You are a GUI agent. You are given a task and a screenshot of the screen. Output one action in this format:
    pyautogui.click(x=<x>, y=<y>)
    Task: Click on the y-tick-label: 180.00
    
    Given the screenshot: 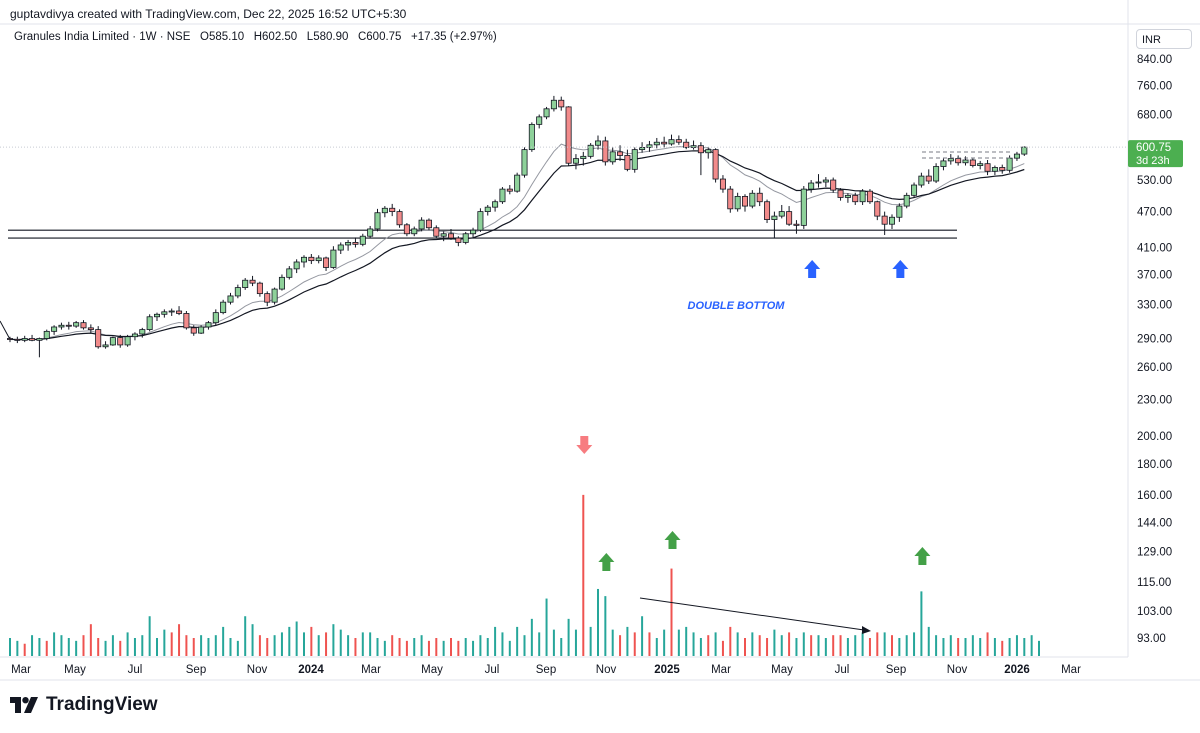 What is the action you would take?
    pyautogui.click(x=1154, y=465)
    